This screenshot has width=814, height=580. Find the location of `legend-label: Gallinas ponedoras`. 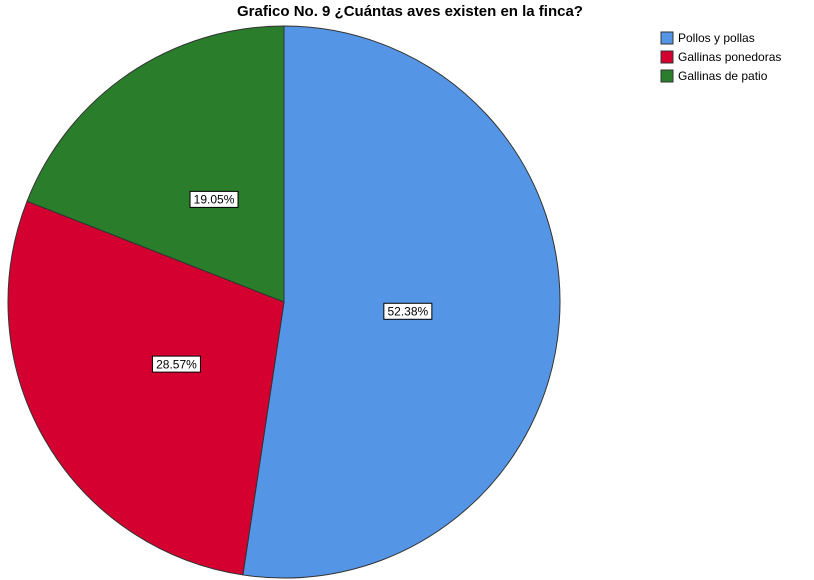

legend-label: Gallinas ponedoras is located at coordinates (729, 57).